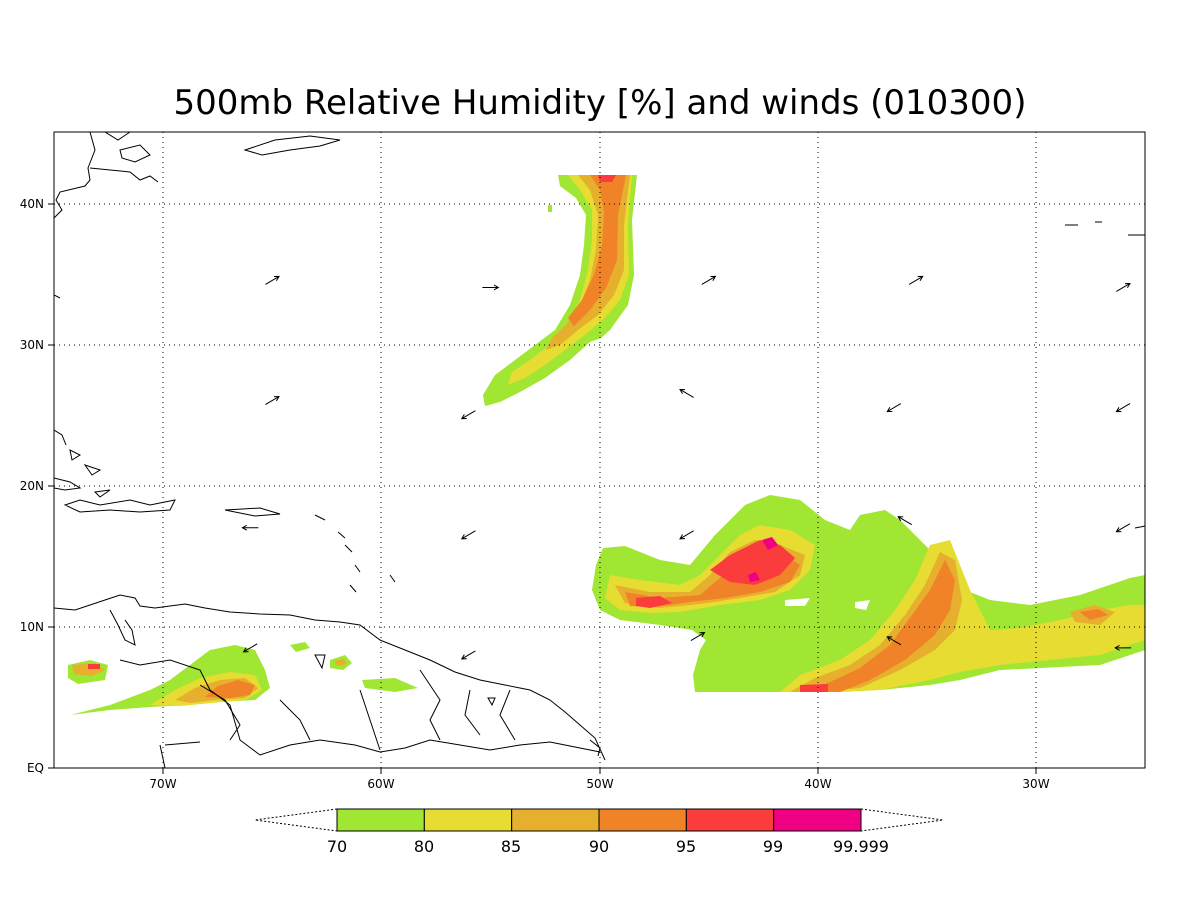  I want to click on lat-label-10n: 10N, so click(32, 627).